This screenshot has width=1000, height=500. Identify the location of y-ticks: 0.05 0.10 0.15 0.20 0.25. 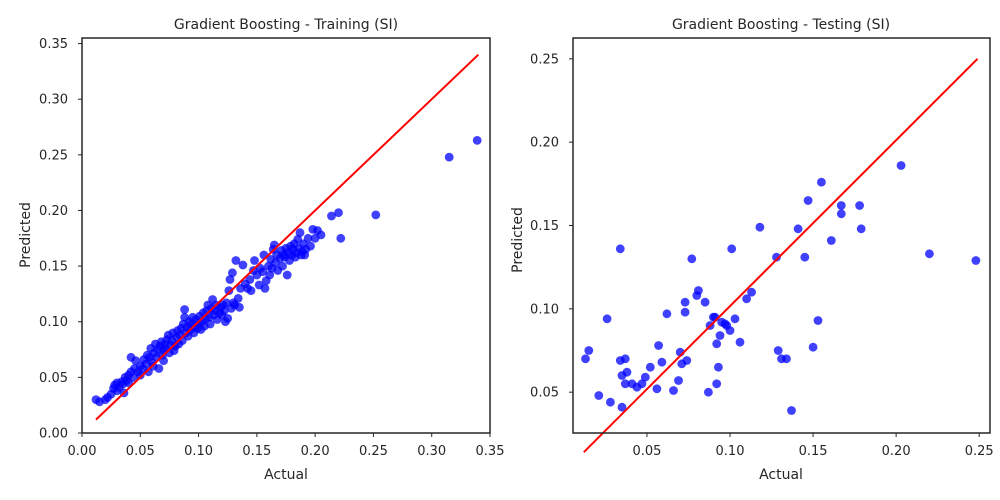
(551, 226).